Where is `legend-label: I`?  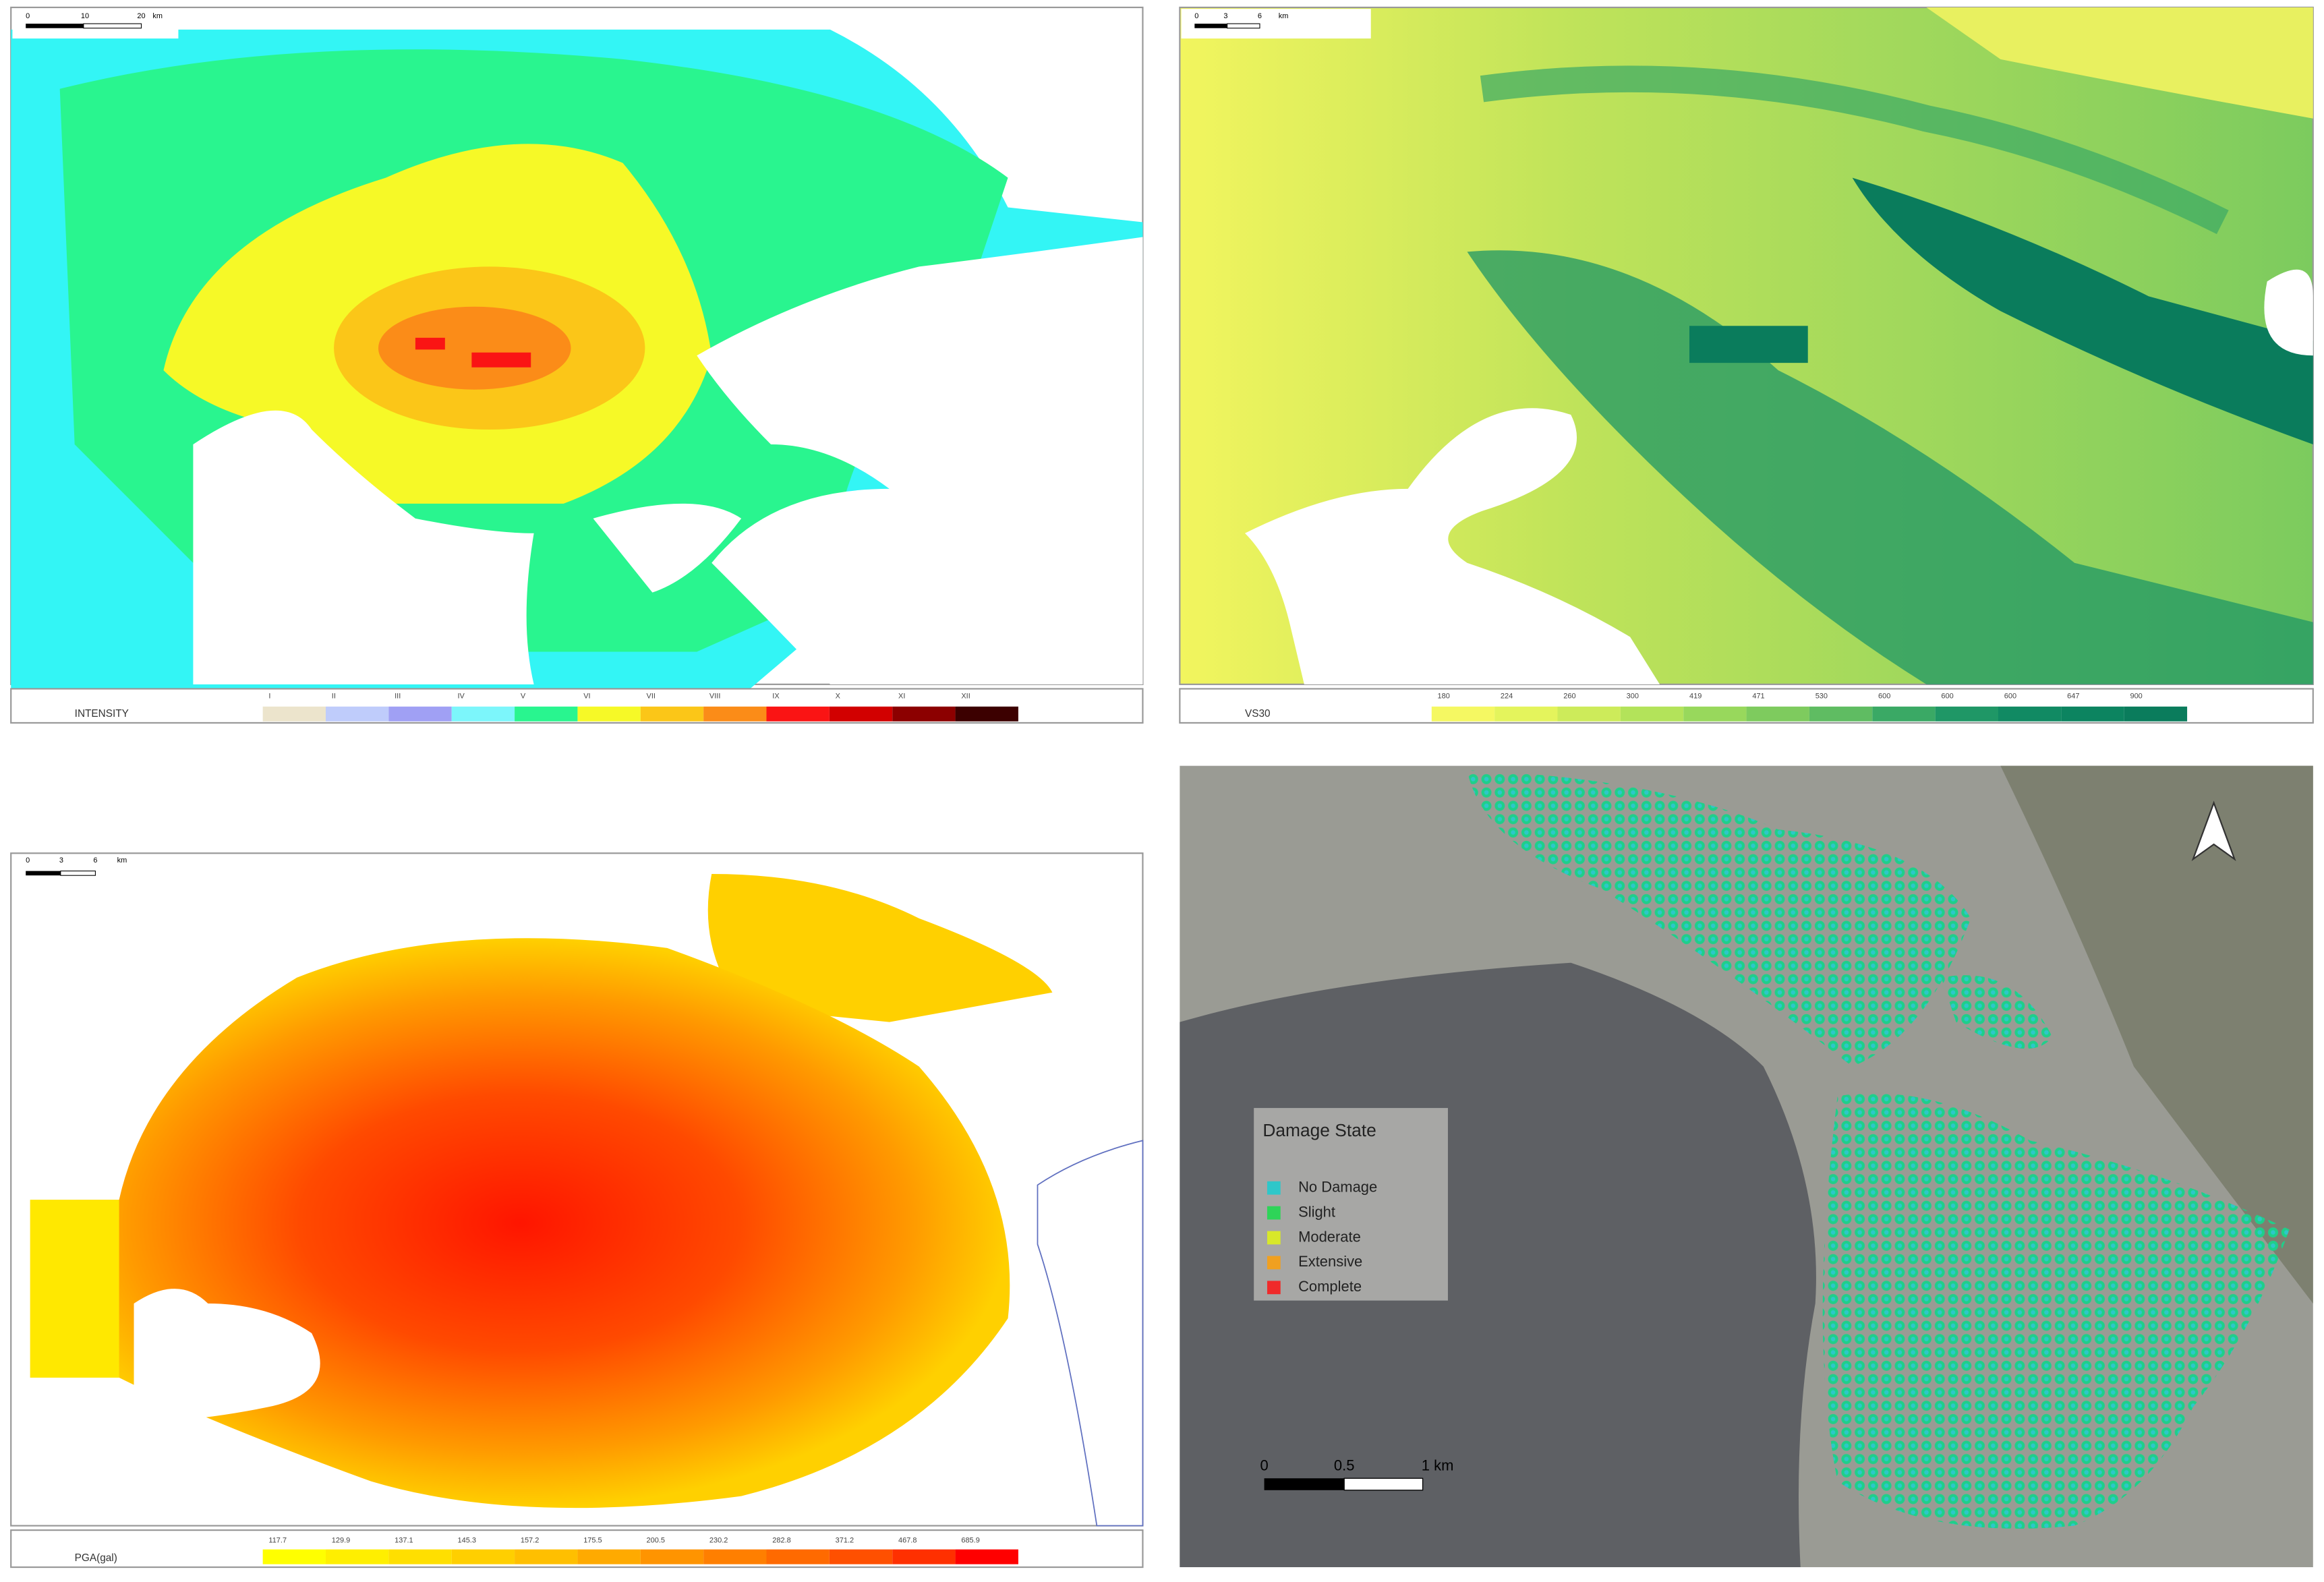 legend-label: I is located at coordinates (269, 696).